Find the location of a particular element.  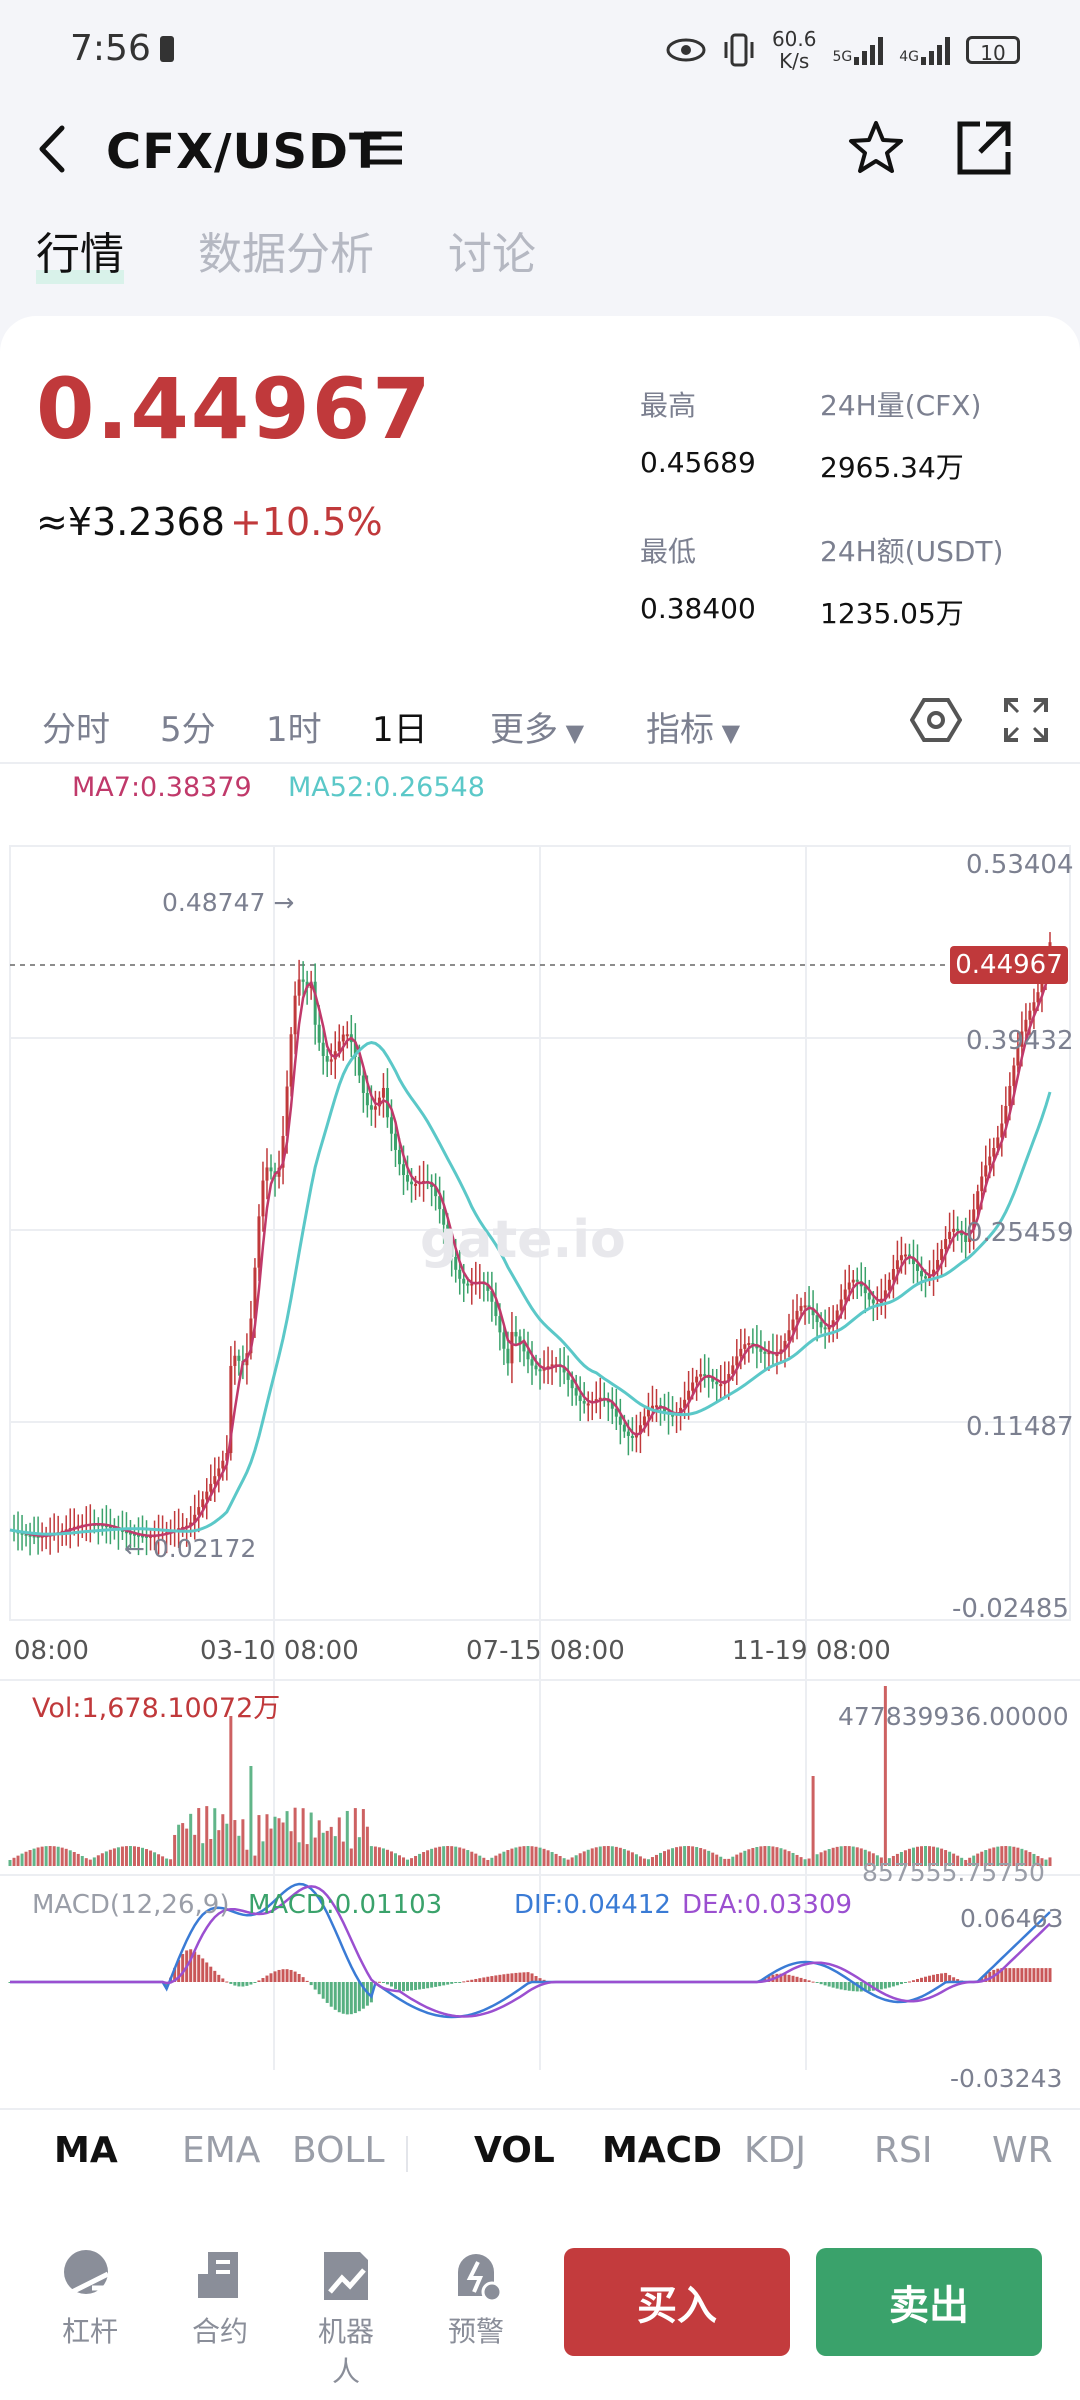

back-icon is located at coordinates (54, 149).